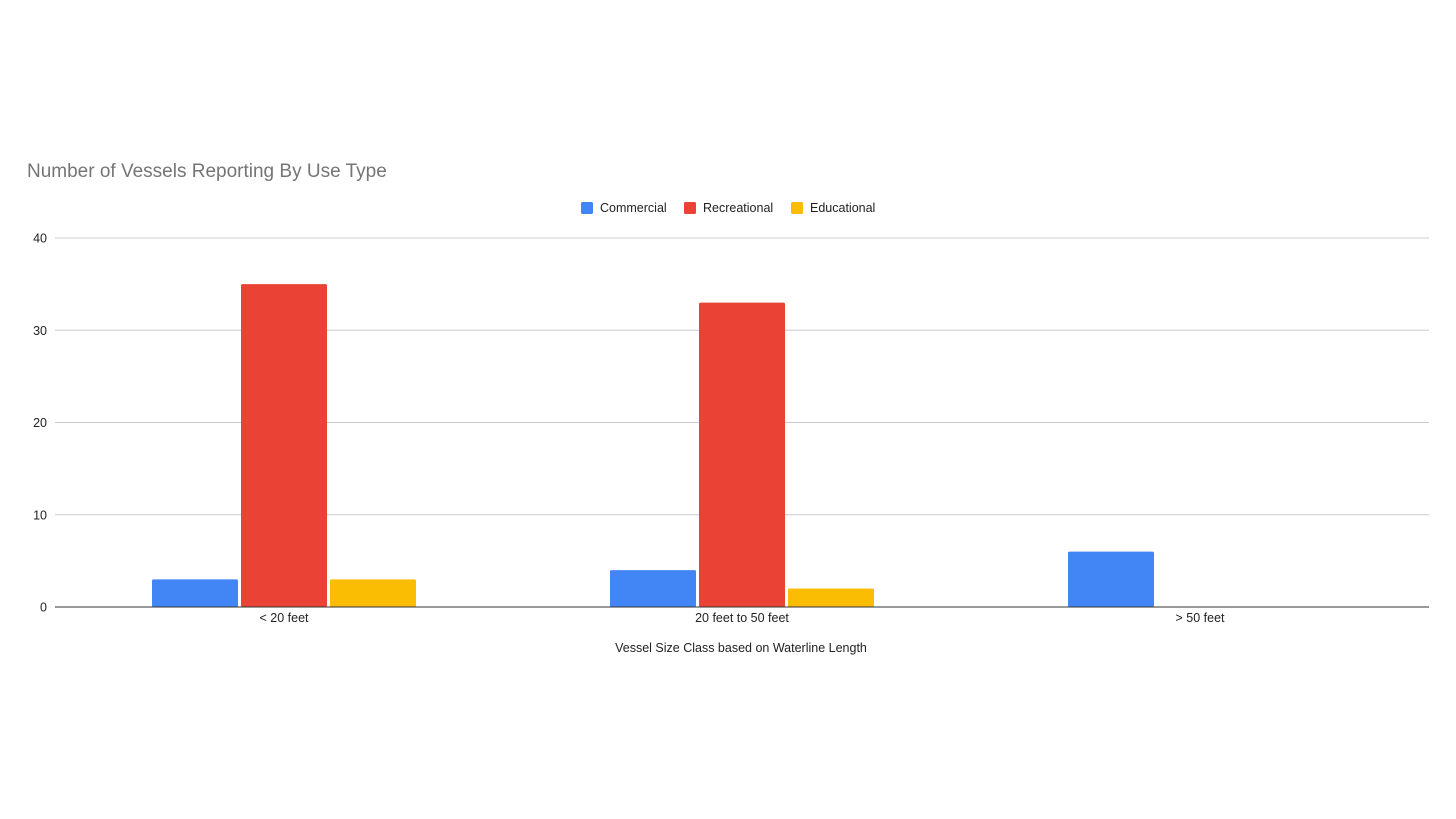  I want to click on legend-label: Educational, so click(842, 208).